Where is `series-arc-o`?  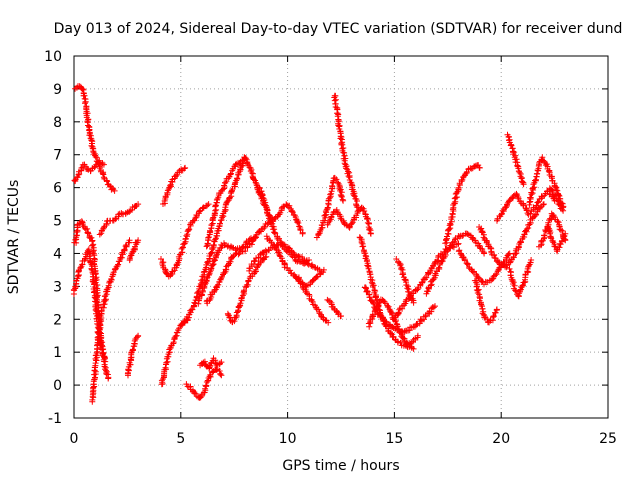 series-arc-o is located at coordinates (227, 270).